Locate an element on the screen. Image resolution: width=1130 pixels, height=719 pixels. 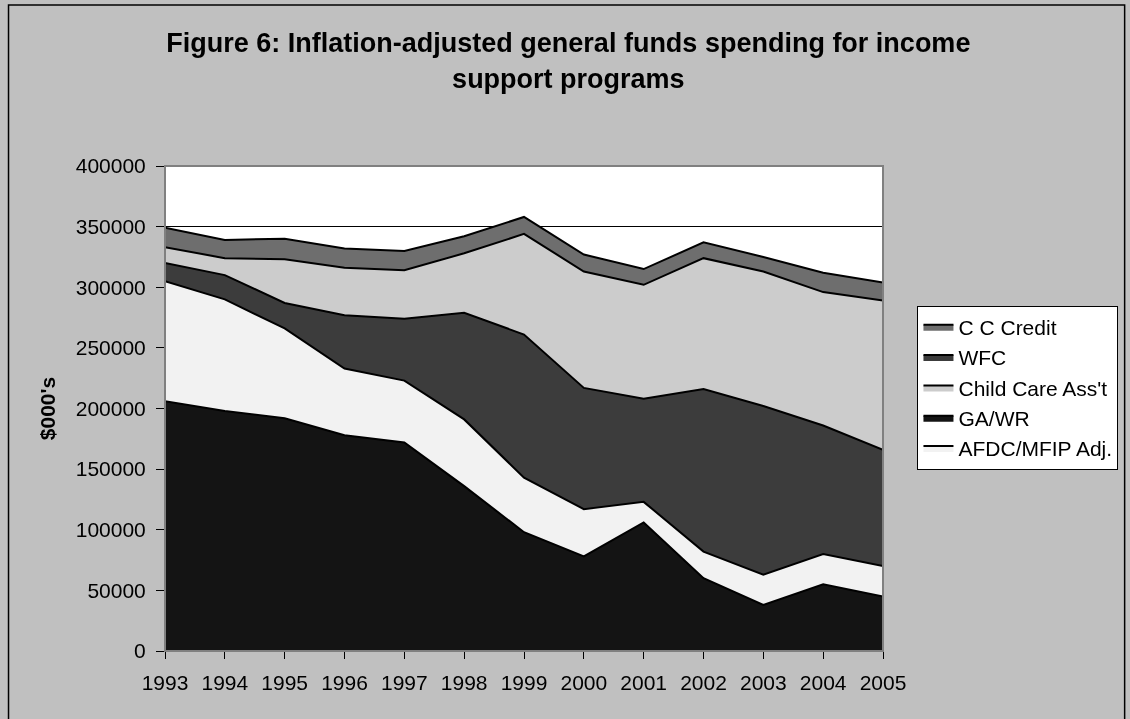
y-tick-label: 50000 is located at coordinates (116, 590).